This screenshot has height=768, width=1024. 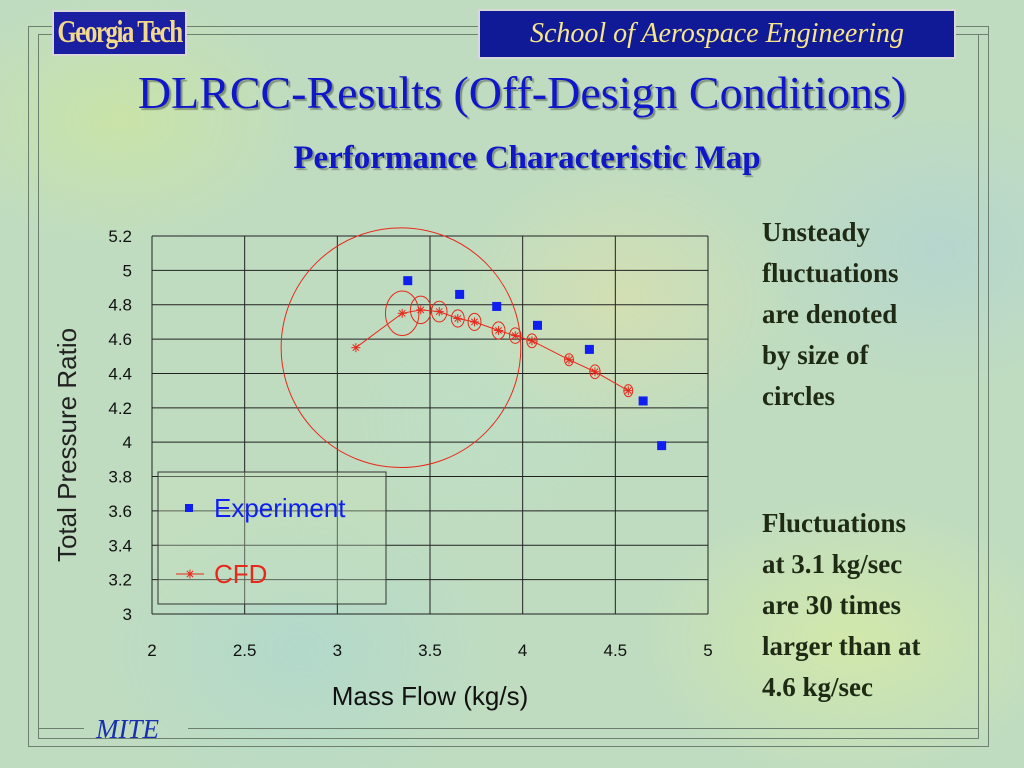 What do you see at coordinates (280, 508) in the screenshot?
I see `legend-experiment-label: Experiment` at bounding box center [280, 508].